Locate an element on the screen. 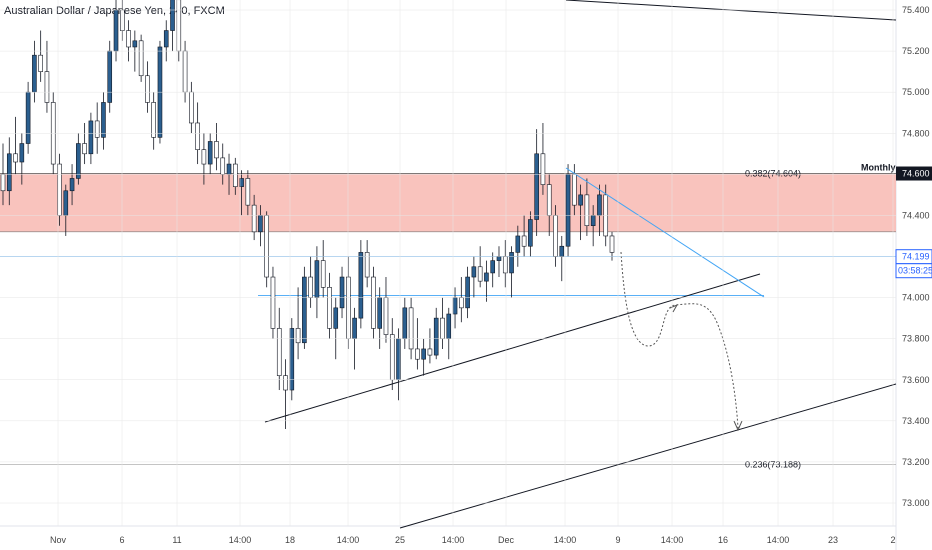  resistance-zone is located at coordinates (448, 202).